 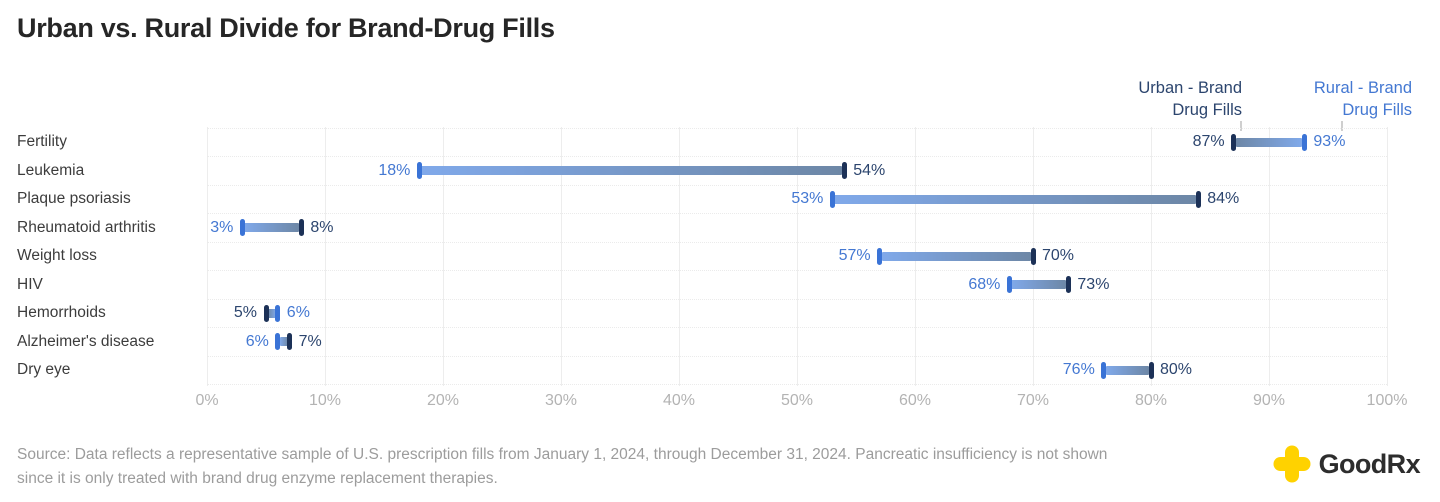 I want to click on category-label: Dry eye, so click(x=44, y=369).